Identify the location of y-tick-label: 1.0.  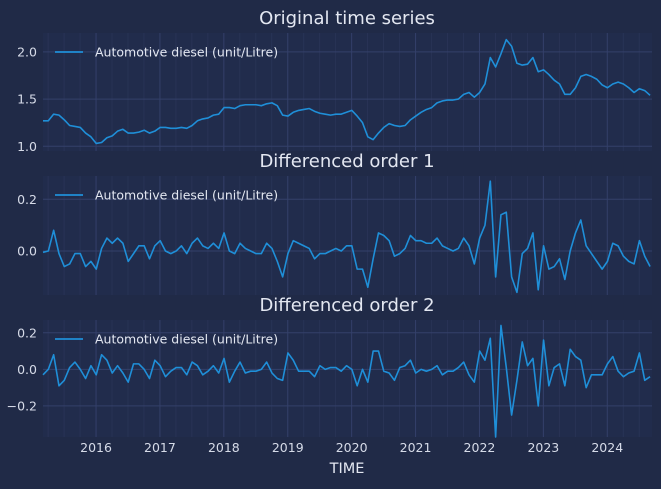
(27, 146).